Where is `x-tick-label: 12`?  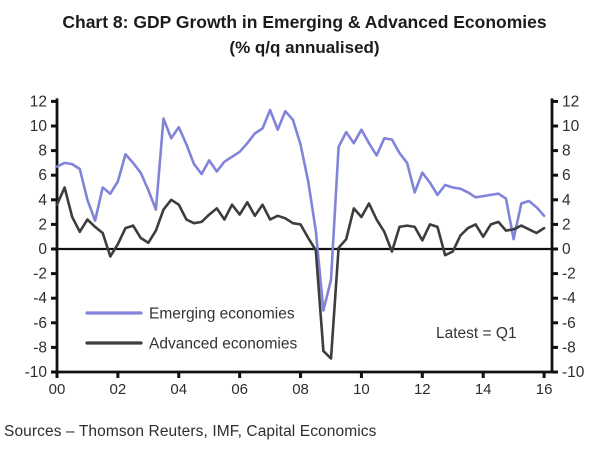
x-tick-label: 12 is located at coordinates (422, 389).